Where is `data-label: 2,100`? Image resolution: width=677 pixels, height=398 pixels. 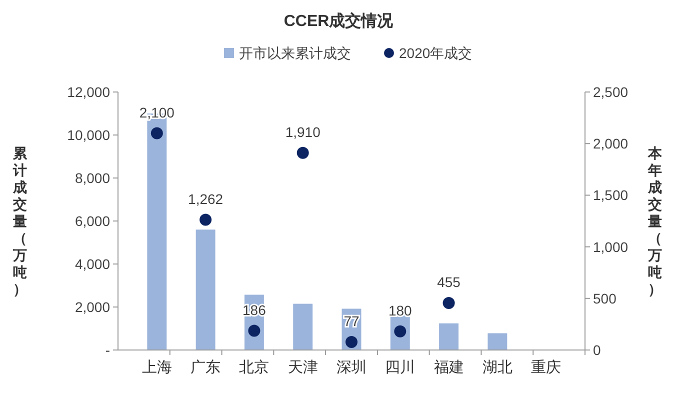 data-label: 2,100 is located at coordinates (157, 112).